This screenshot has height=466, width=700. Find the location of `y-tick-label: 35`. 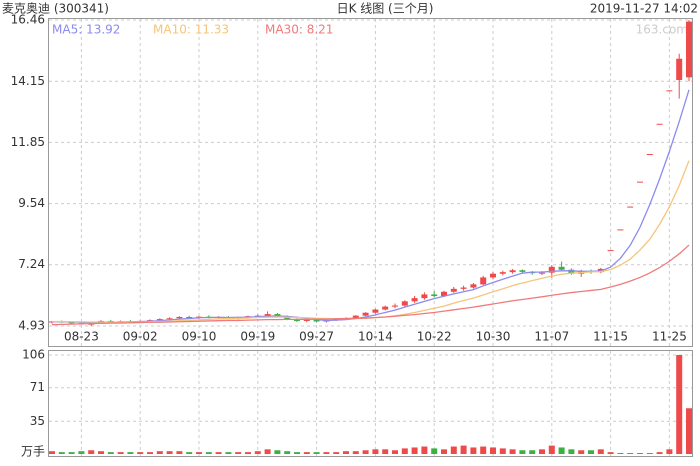

y-tick-label: 35 is located at coordinates (37, 421).